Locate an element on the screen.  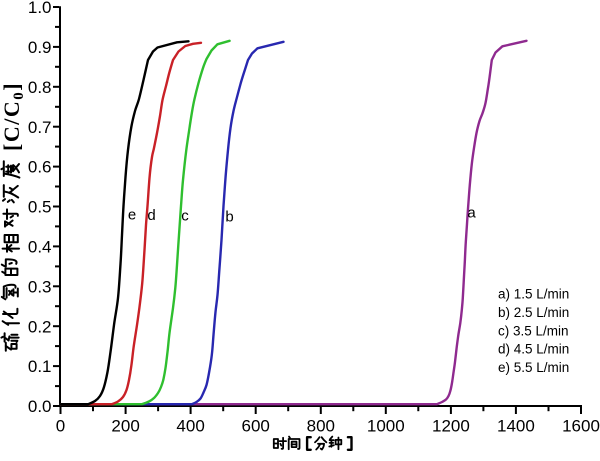
svg-text: d is located at coordinates (151, 215).